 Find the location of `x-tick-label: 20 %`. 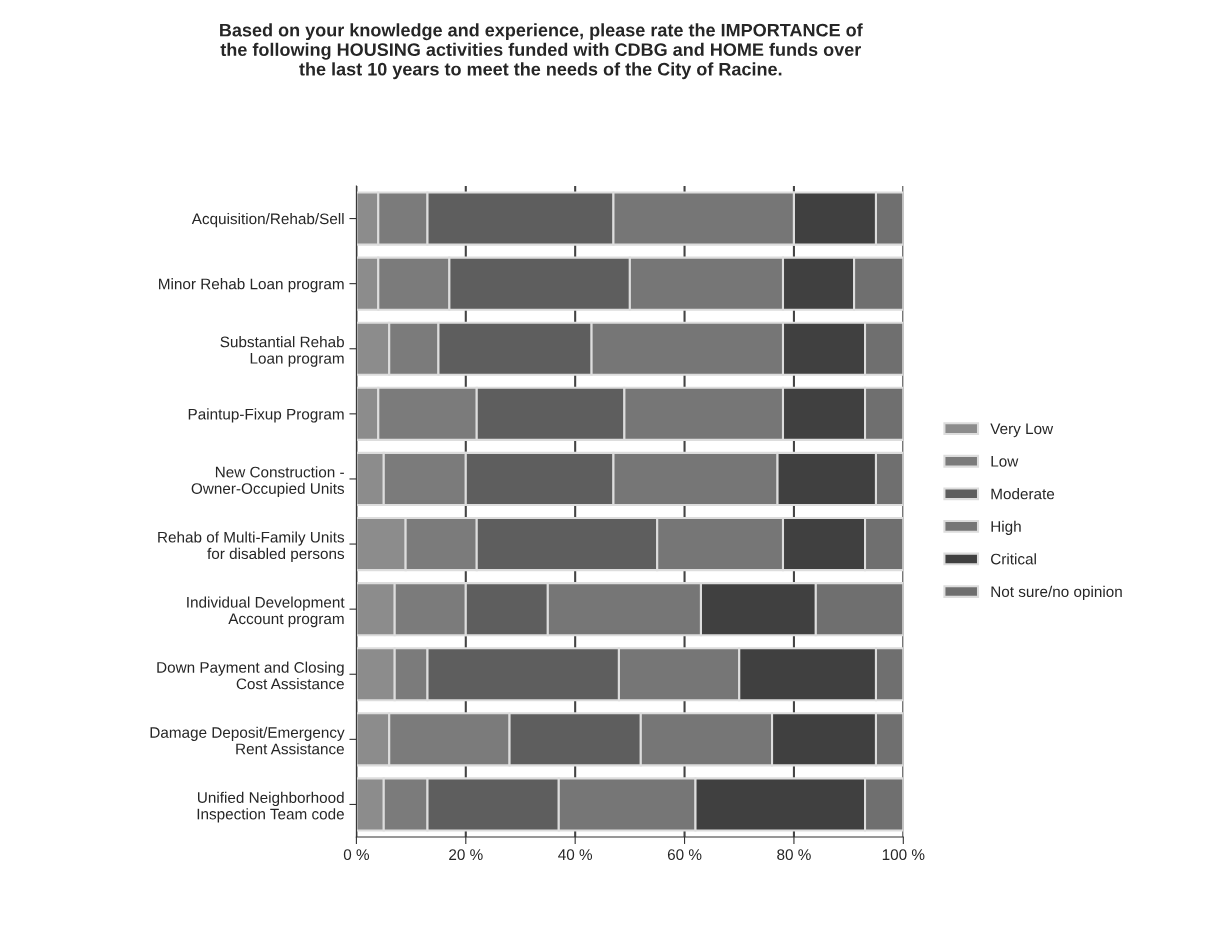

x-tick-label: 20 % is located at coordinates (466, 855).